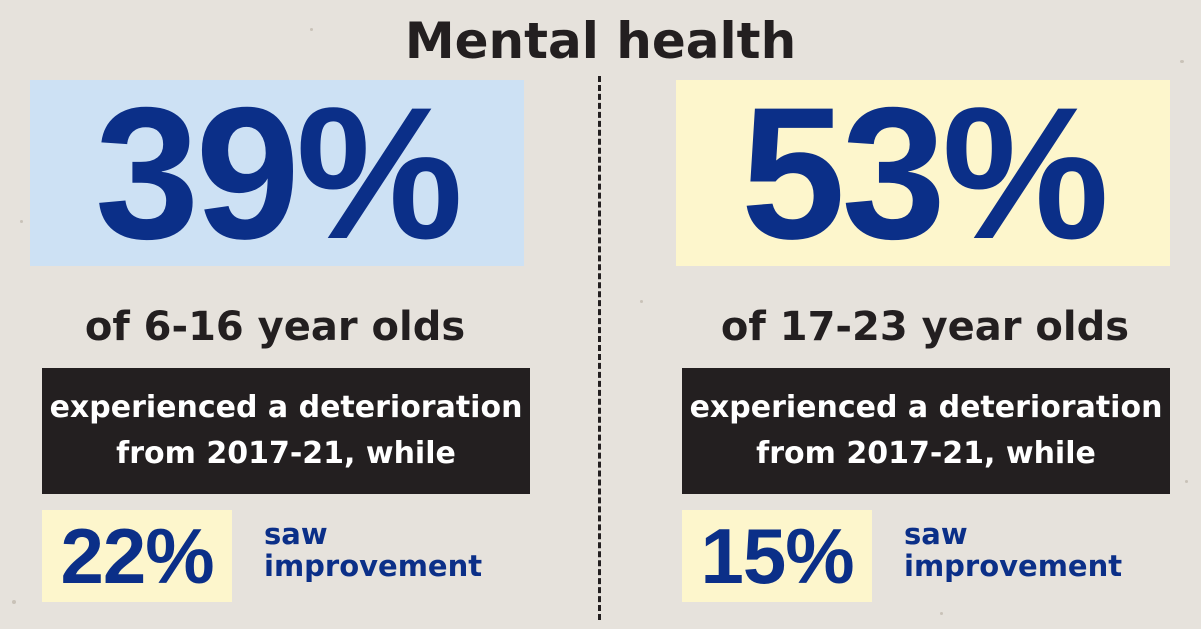 The height and width of the screenshot is (629, 1201). What do you see at coordinates (277, 173) in the screenshot?
I see `left-main-percent: 39%` at bounding box center [277, 173].